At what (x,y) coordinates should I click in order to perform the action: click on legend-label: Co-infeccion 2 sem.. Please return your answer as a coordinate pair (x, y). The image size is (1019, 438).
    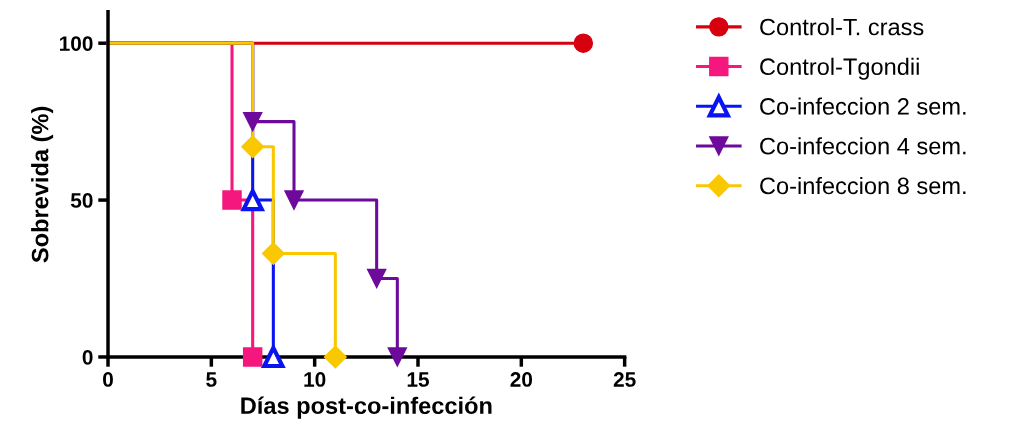
    Looking at the image, I should click on (863, 106).